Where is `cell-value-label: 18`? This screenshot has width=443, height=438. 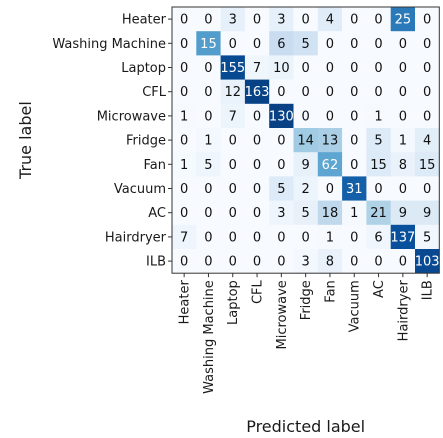 cell-value-label: 18 is located at coordinates (330, 213).